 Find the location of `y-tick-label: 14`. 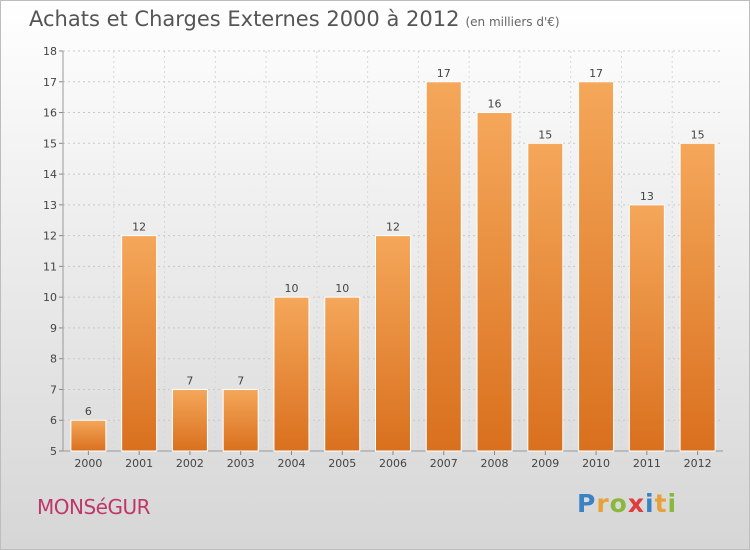

y-tick-label: 14 is located at coordinates (50, 174).